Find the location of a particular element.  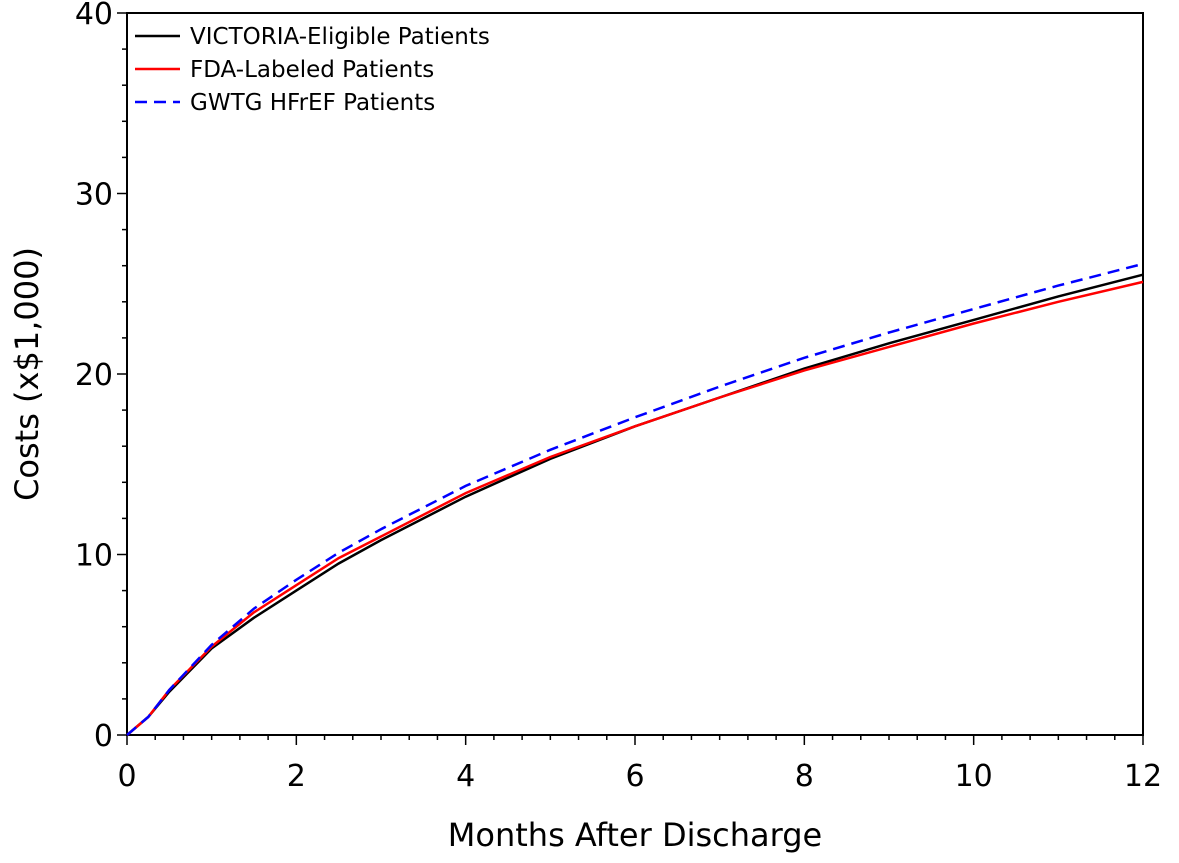

x-tick-label: 2 is located at coordinates (296, 776).